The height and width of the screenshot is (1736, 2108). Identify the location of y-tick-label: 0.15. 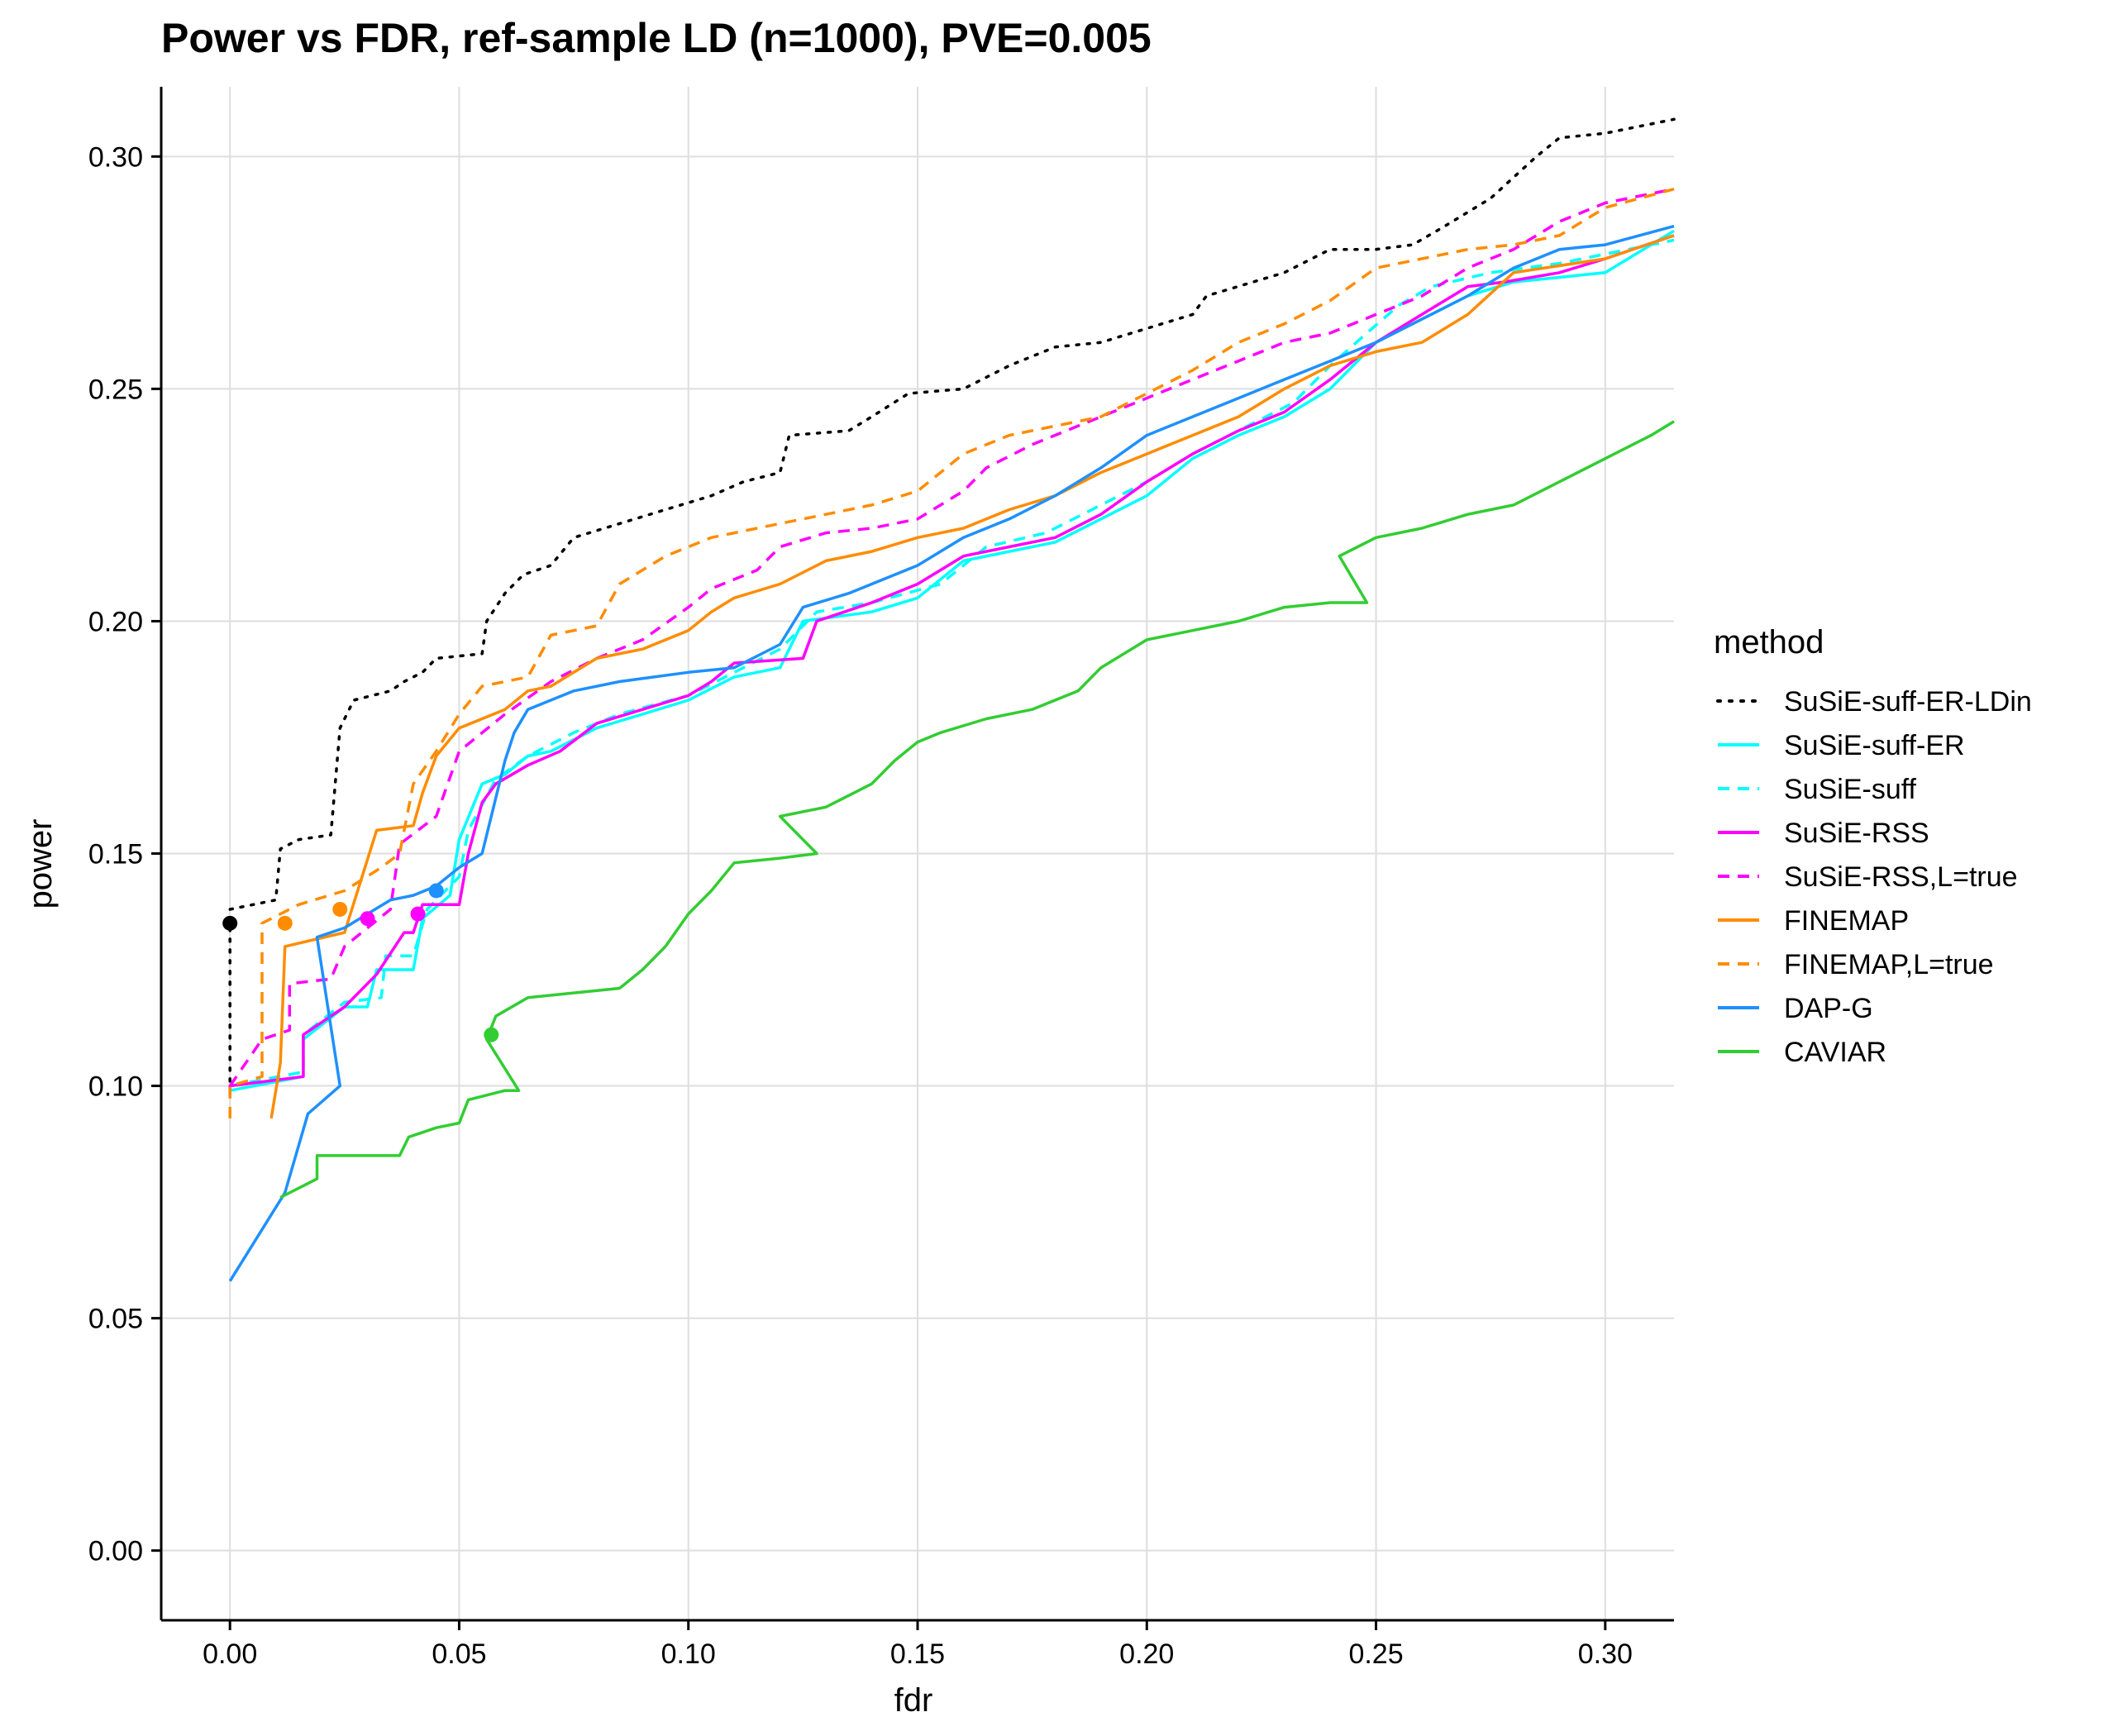
(115, 854).